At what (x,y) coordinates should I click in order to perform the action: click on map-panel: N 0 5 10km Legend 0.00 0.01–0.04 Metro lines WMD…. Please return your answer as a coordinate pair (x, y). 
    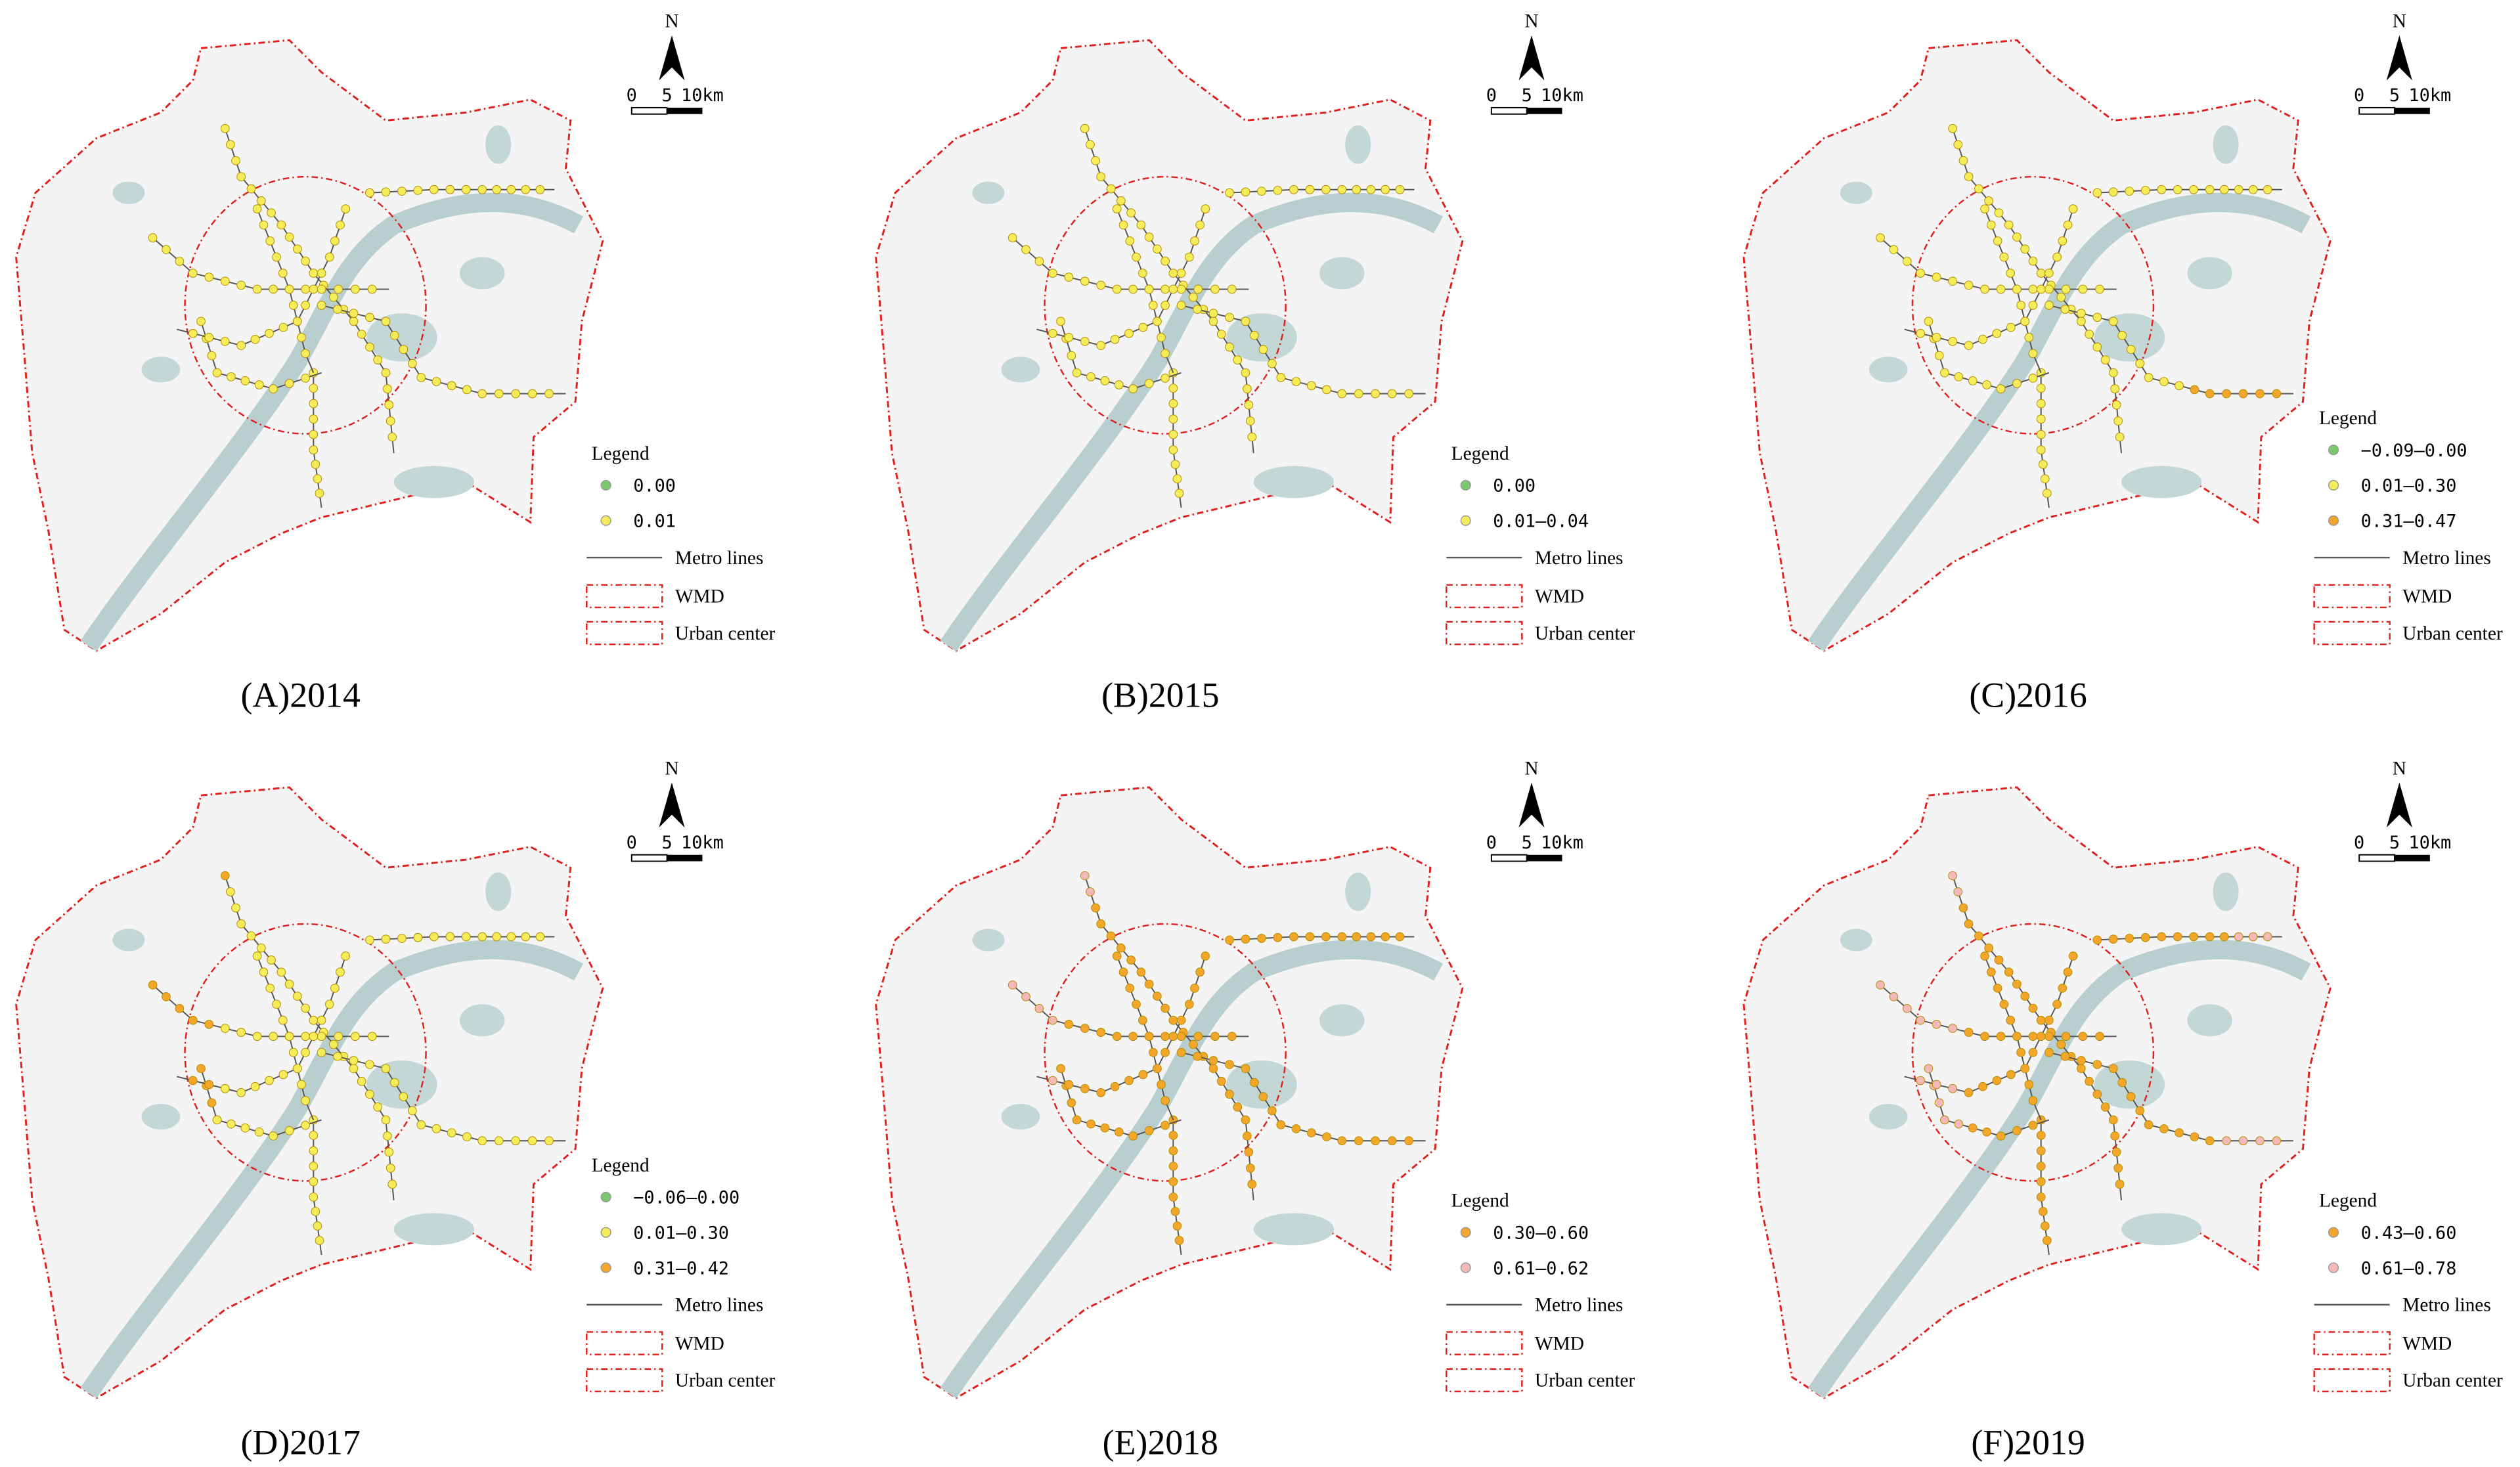
    Looking at the image, I should click on (1255, 363).